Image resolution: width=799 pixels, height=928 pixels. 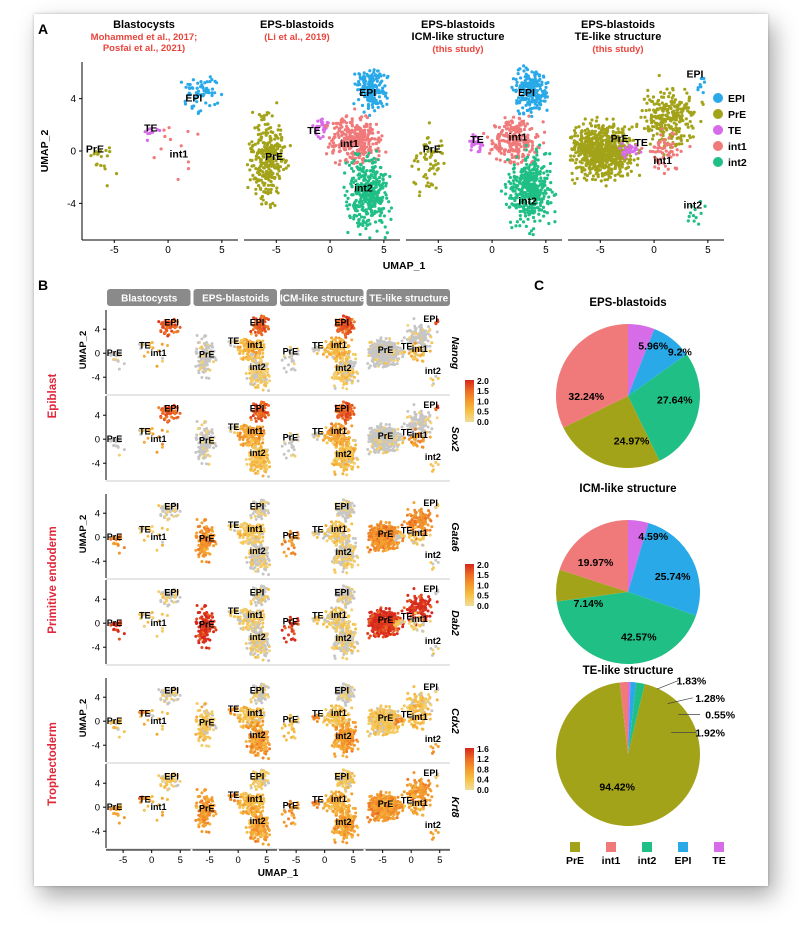 I want to click on panel-a-title: Blastocysts, so click(x=144, y=25).